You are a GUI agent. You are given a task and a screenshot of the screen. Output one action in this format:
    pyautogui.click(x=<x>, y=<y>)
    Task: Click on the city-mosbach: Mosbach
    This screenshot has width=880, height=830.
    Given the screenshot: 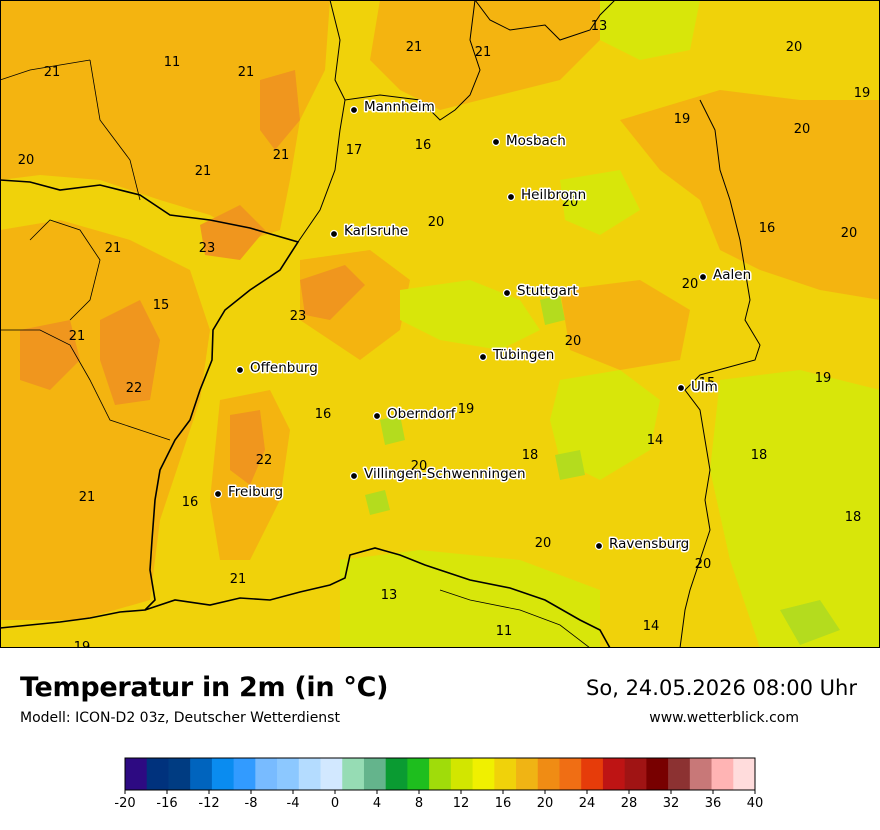 What is the action you would take?
    pyautogui.click(x=529, y=141)
    